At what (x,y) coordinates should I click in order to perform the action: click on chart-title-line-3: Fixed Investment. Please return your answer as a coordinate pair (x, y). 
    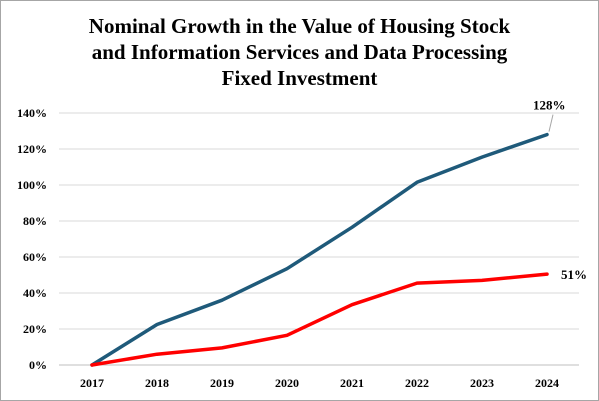
    Looking at the image, I should click on (299, 78).